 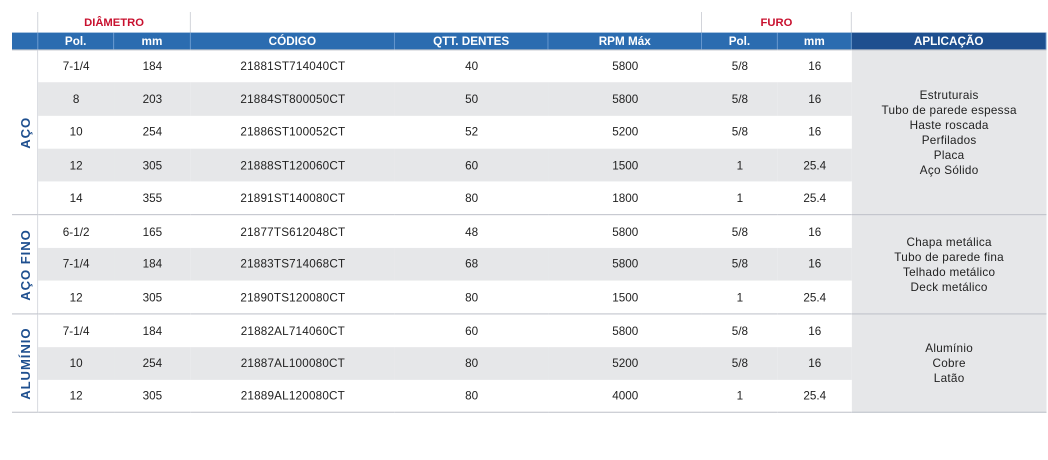 I want to click on cell-teeth: 40, so click(x=471, y=66).